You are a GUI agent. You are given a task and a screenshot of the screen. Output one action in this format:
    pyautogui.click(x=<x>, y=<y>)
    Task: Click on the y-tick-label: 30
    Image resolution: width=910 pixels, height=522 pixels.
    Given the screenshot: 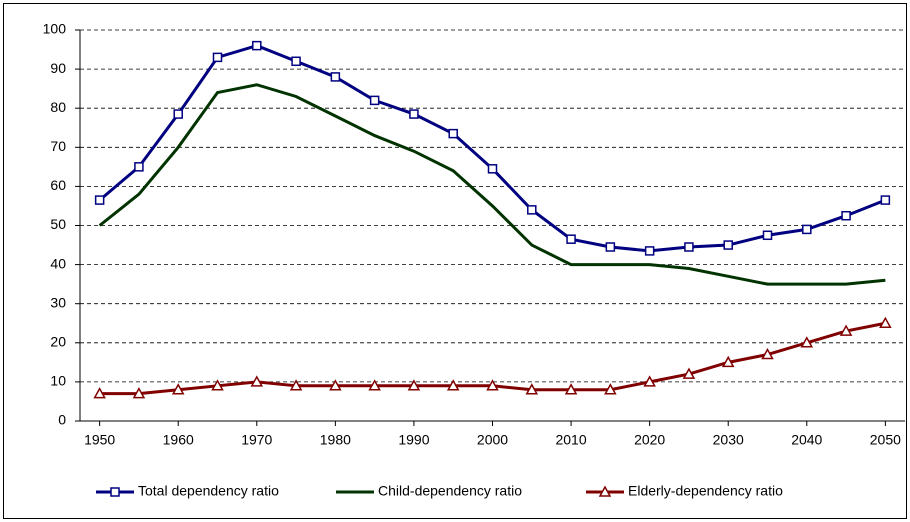 What is the action you would take?
    pyautogui.click(x=58, y=302)
    